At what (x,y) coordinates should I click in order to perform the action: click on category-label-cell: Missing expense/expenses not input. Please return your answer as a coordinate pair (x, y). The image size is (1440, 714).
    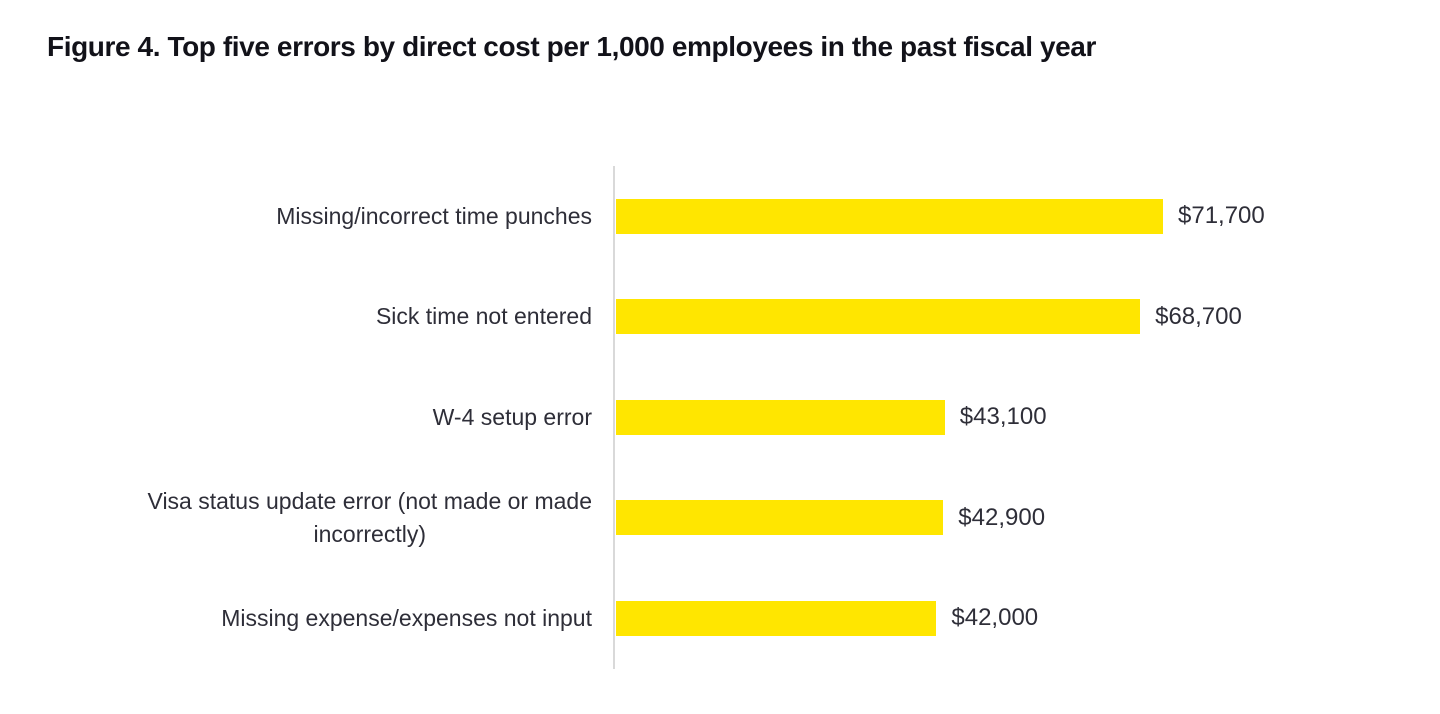
    Looking at the image, I should click on (296, 618).